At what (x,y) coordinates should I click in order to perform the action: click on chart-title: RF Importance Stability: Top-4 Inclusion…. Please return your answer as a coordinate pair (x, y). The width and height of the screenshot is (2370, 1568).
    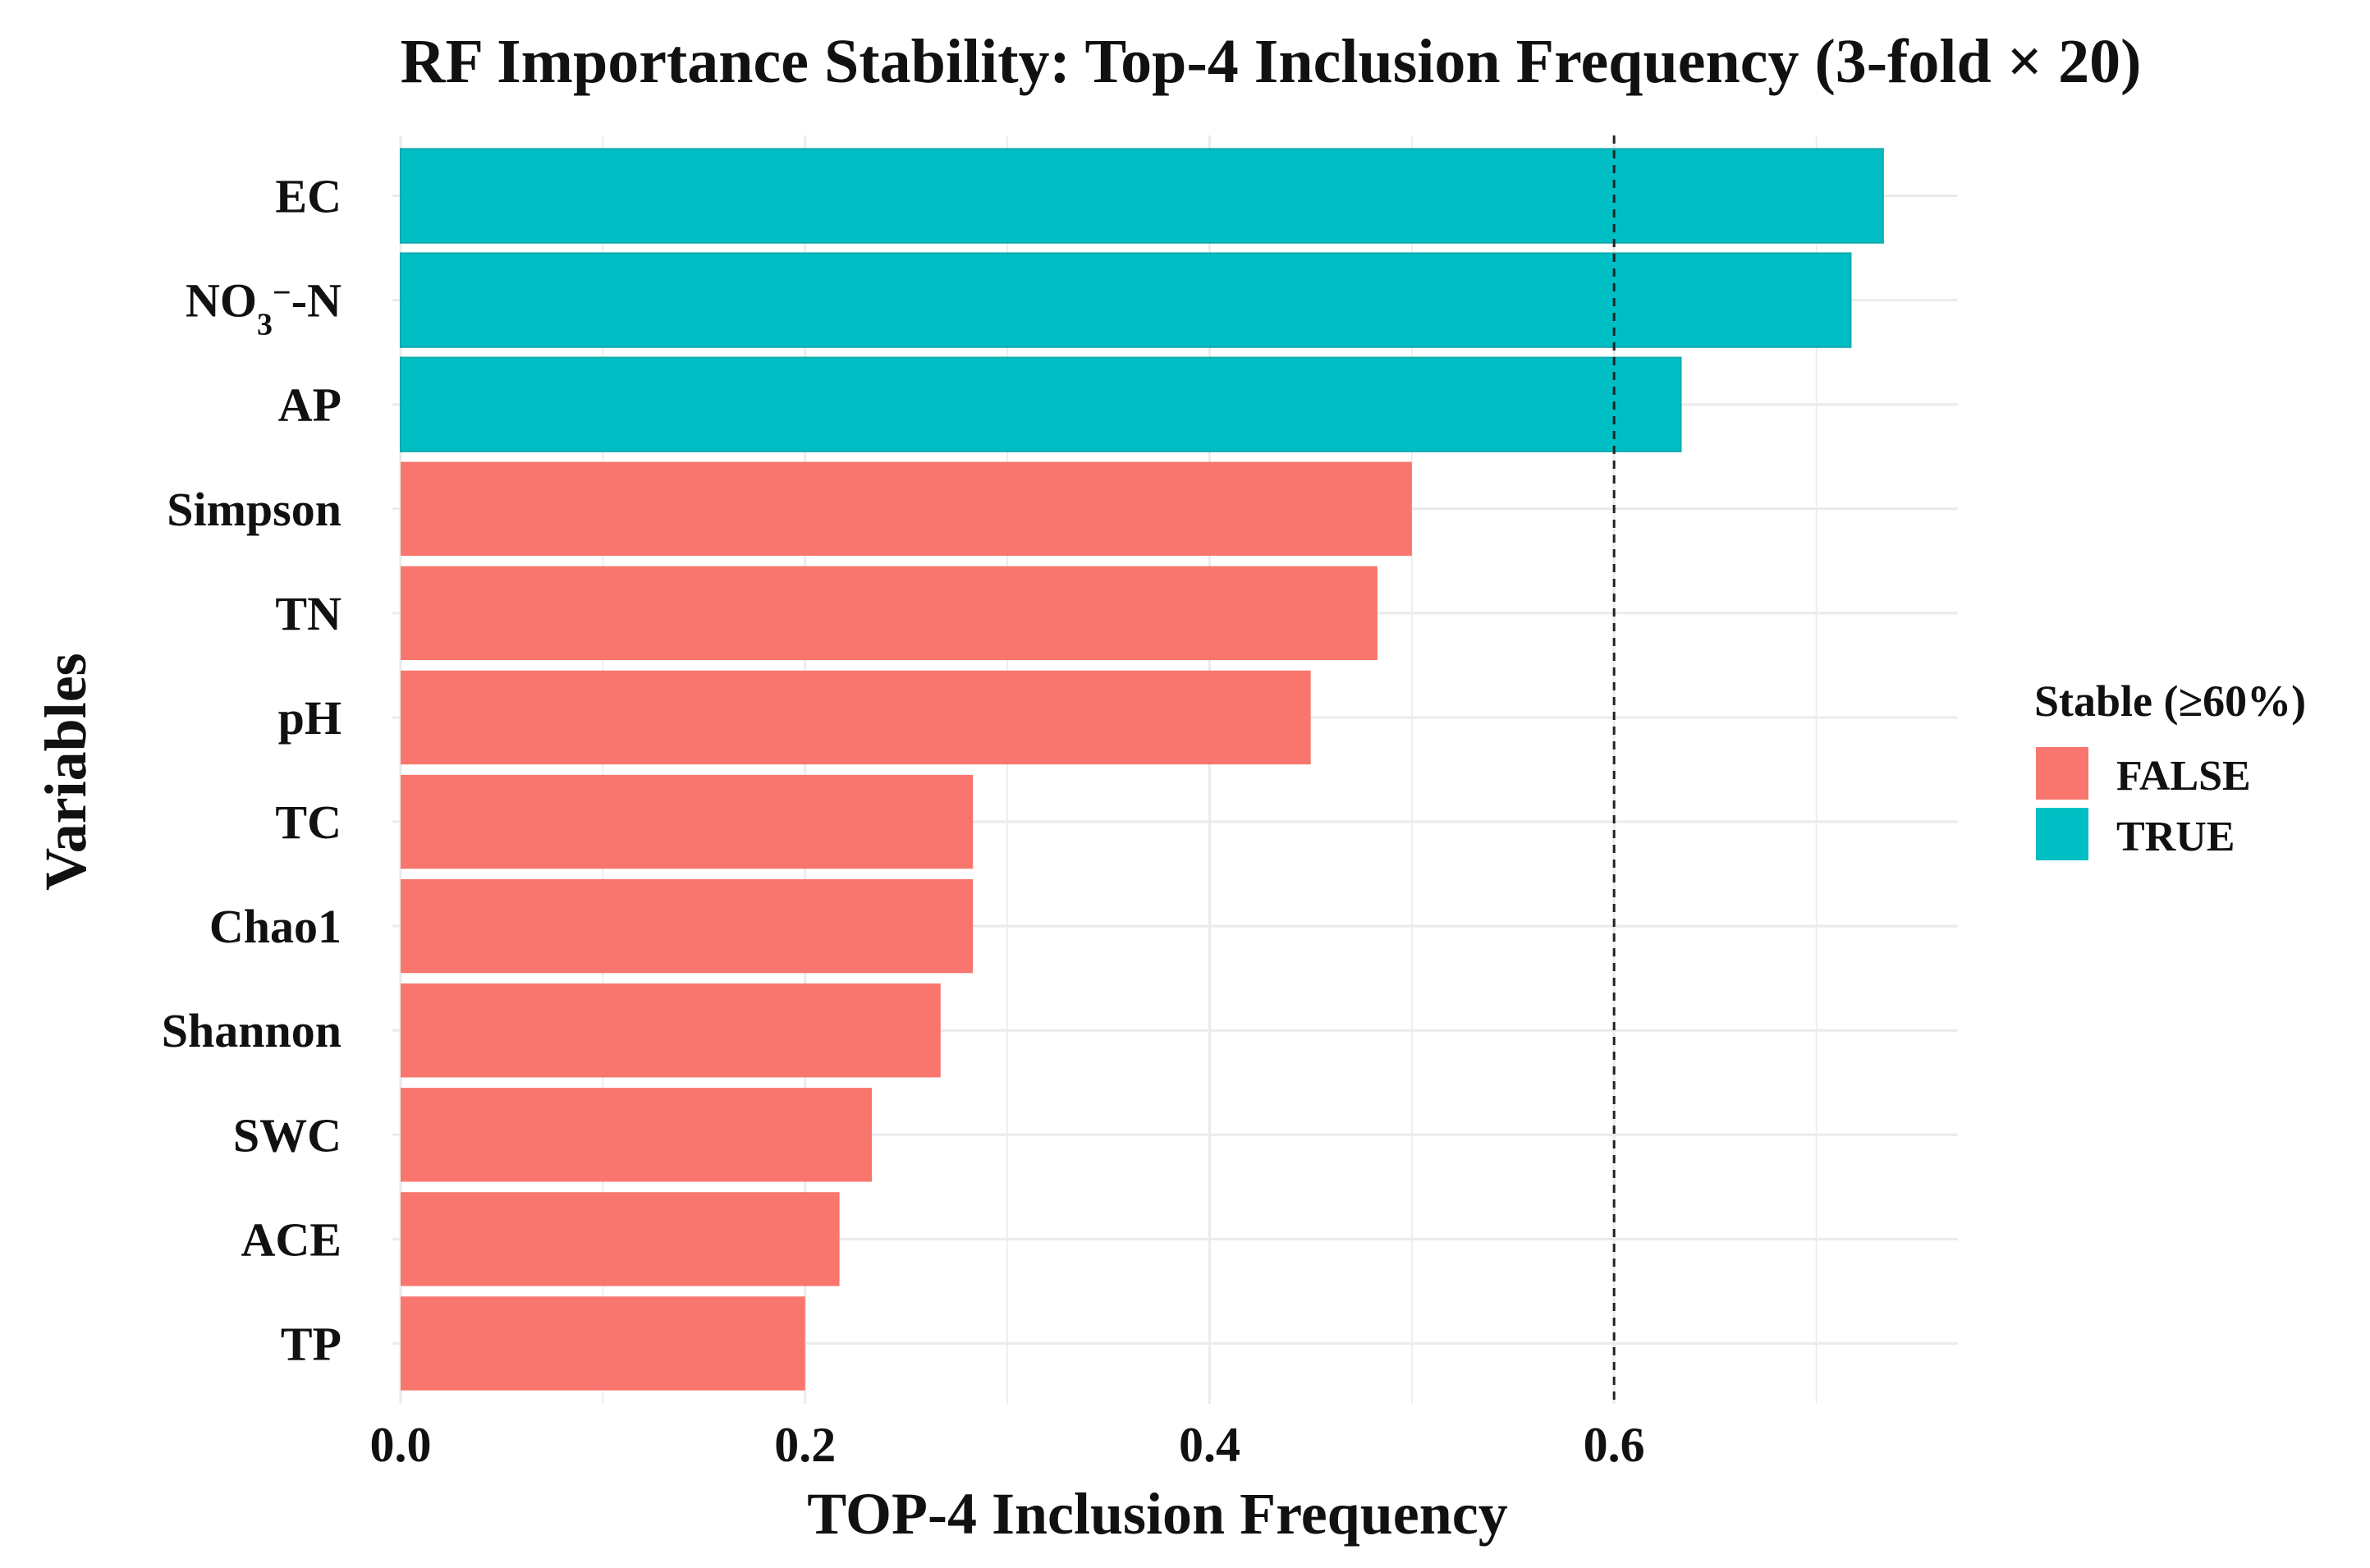
    Looking at the image, I should click on (1271, 61).